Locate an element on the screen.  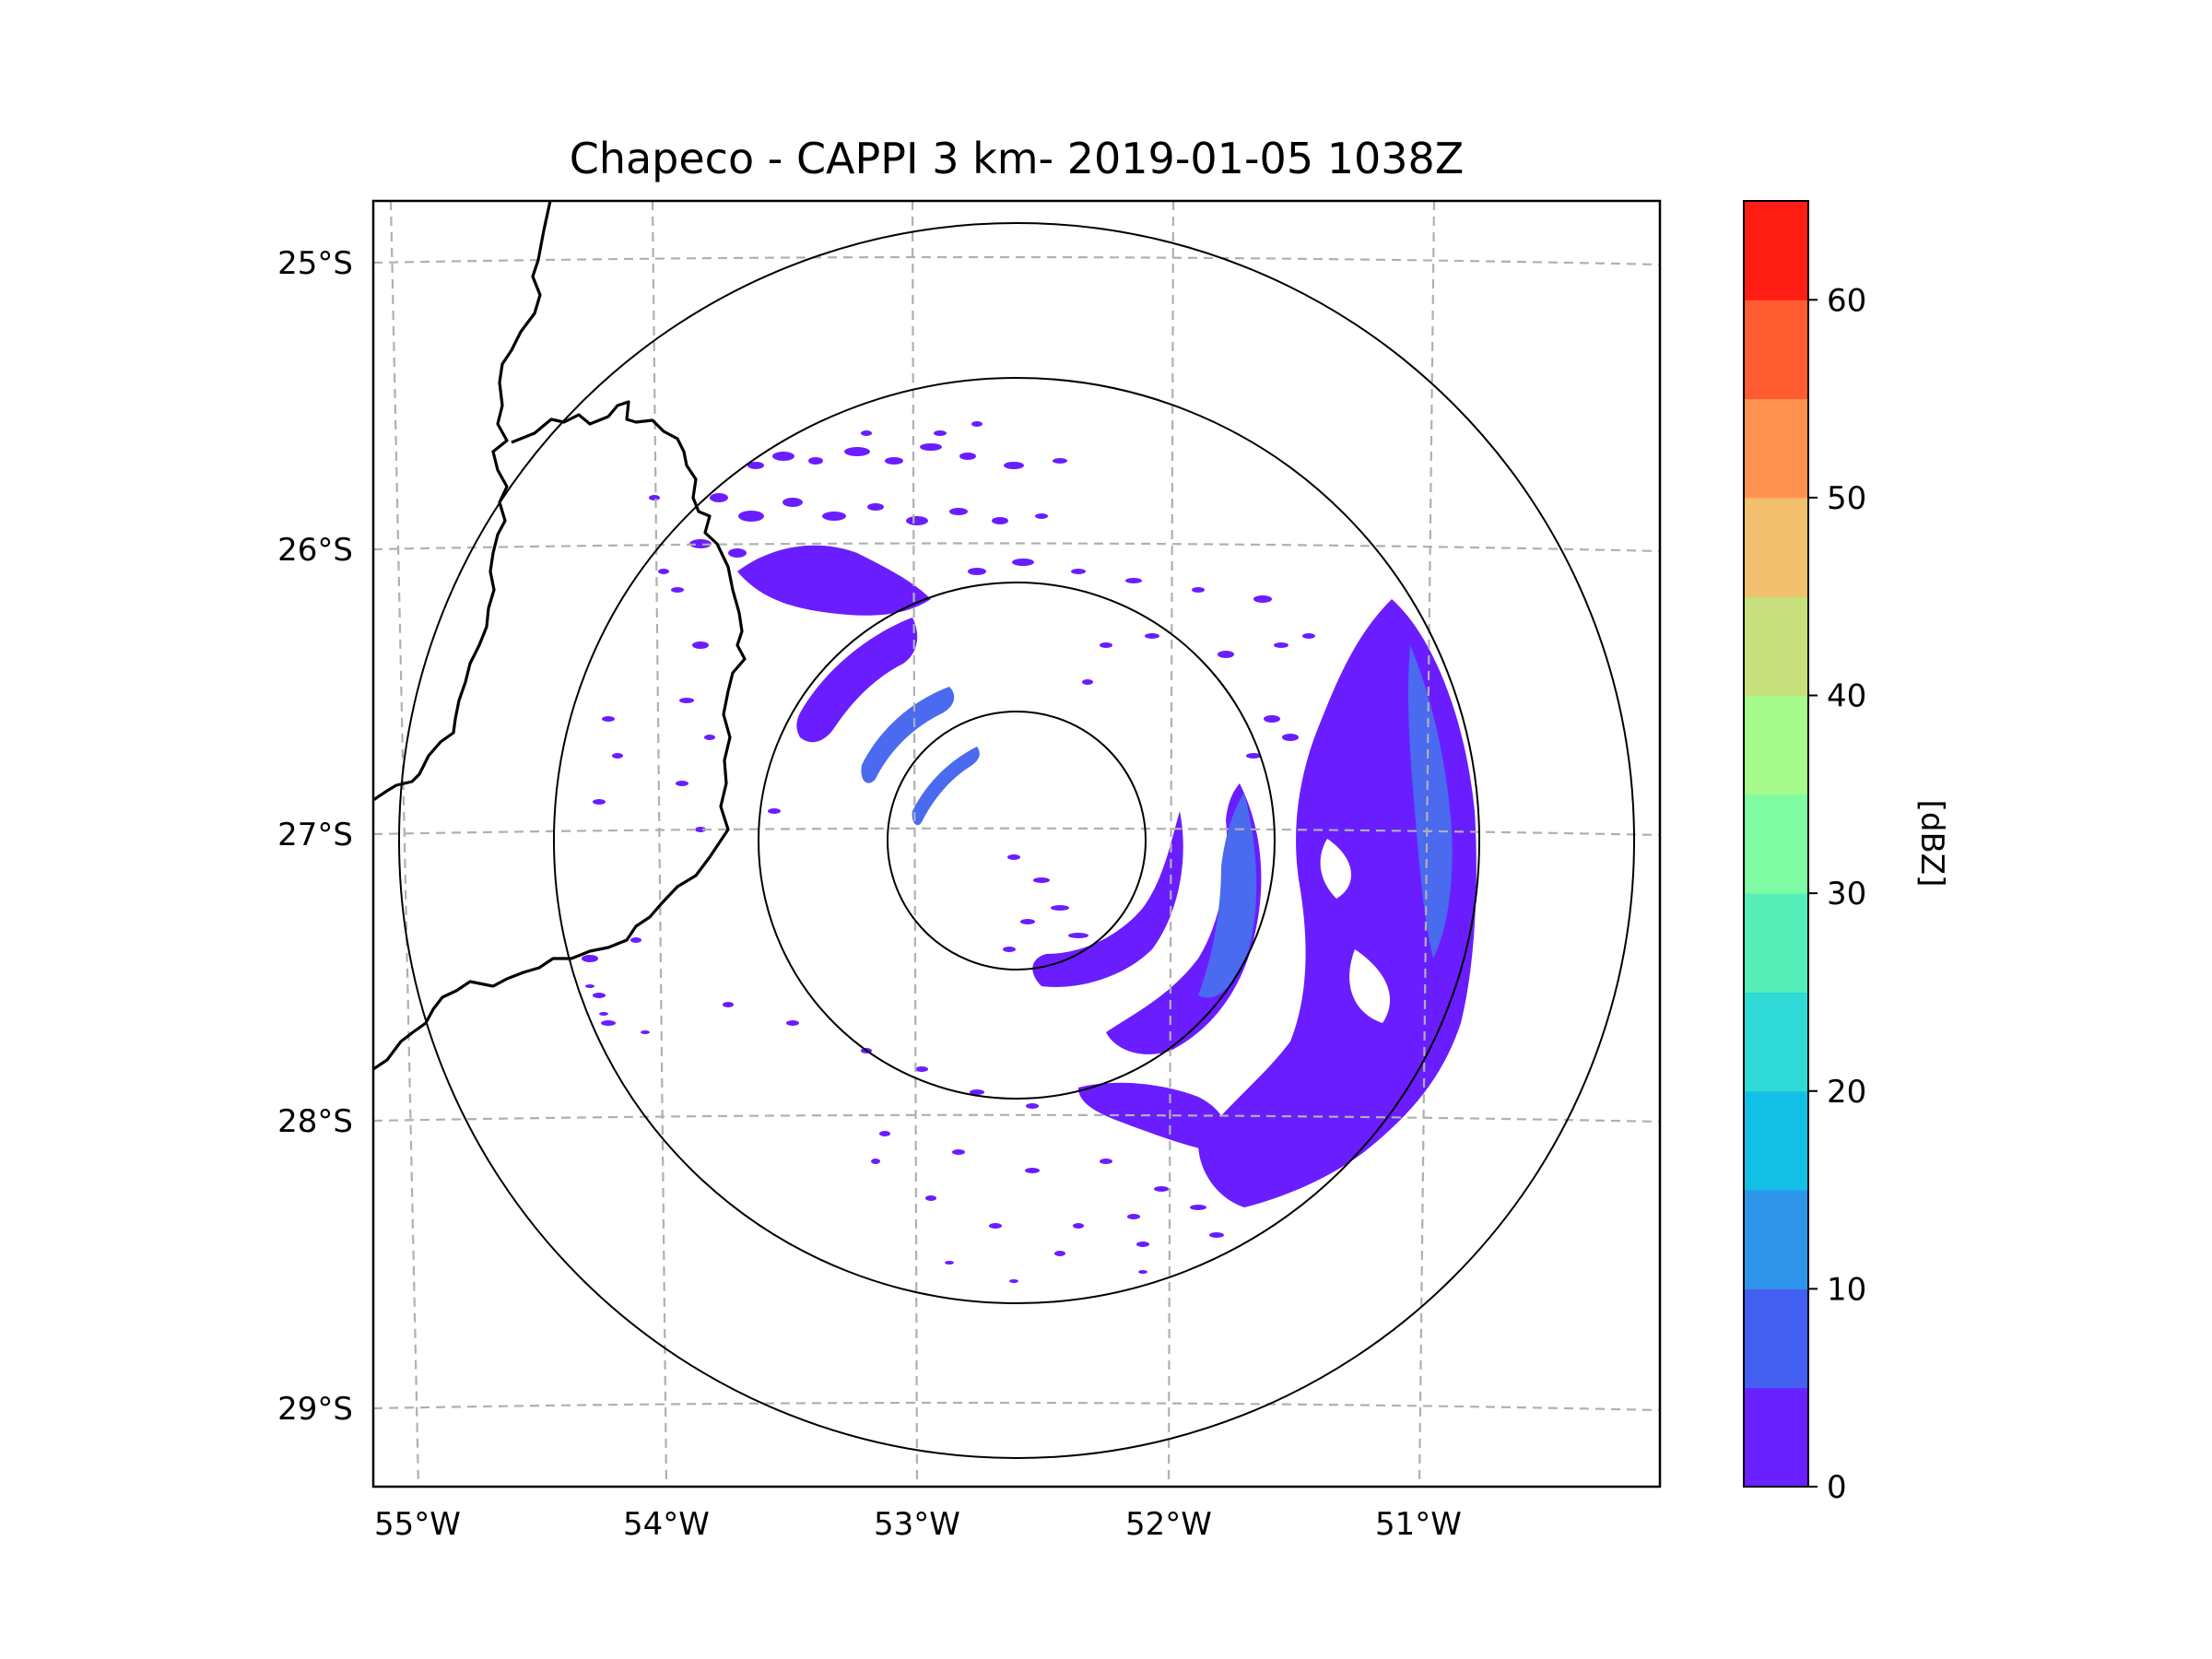
chart-title: Chapeco - CAPPI 3 km- 2019-01-05 1038Z is located at coordinates (1017, 158).